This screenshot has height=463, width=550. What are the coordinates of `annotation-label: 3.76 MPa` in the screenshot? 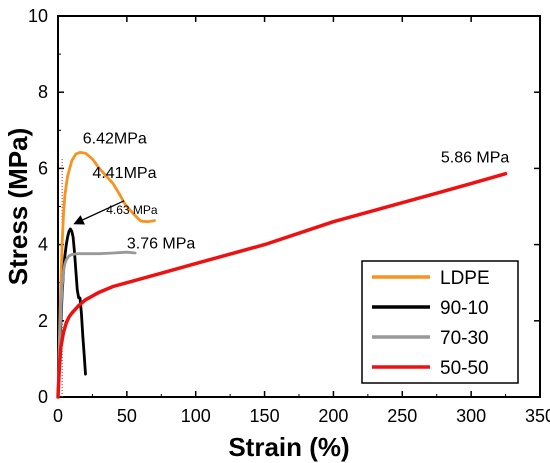 It's located at (161, 243).